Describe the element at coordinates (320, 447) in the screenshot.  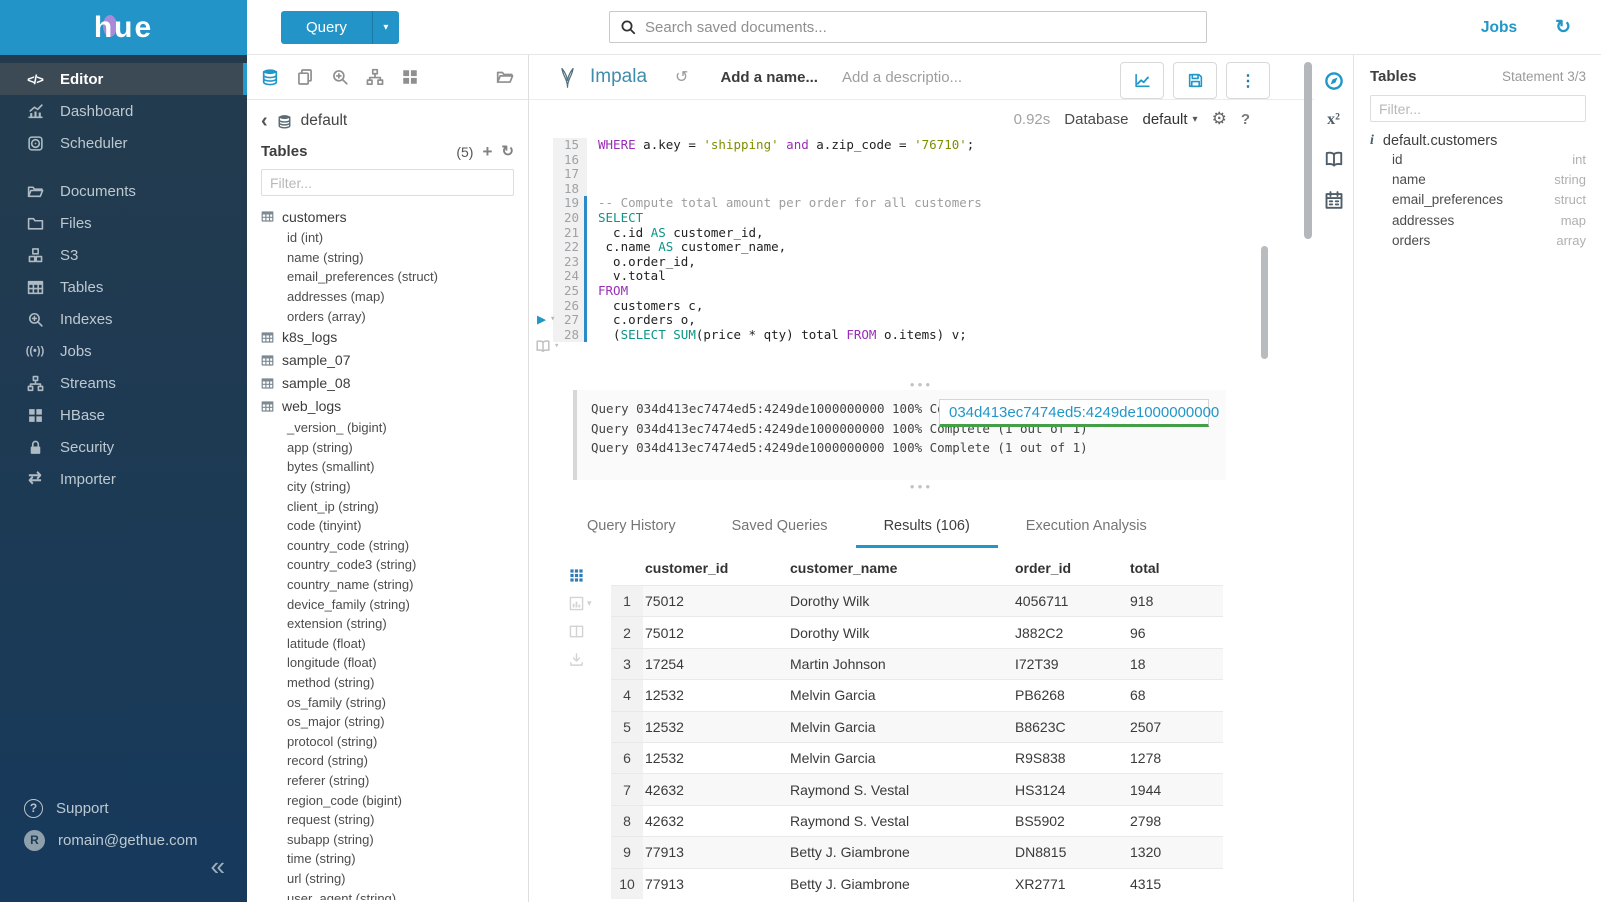
I see `tree-column: app (string)` at that location.